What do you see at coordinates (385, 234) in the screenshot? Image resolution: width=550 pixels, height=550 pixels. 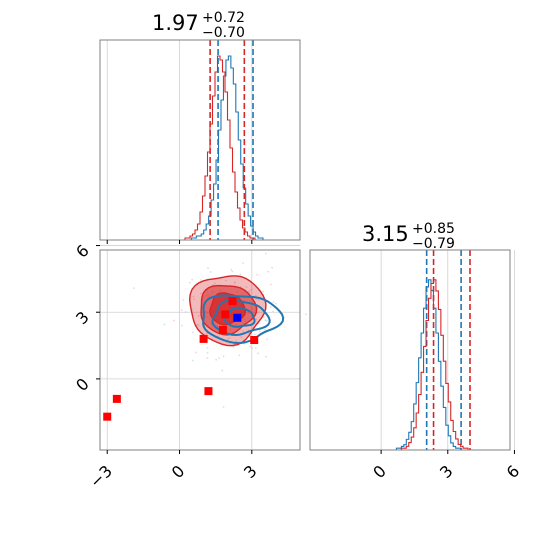 I see `title-2-value: 3.15` at bounding box center [385, 234].